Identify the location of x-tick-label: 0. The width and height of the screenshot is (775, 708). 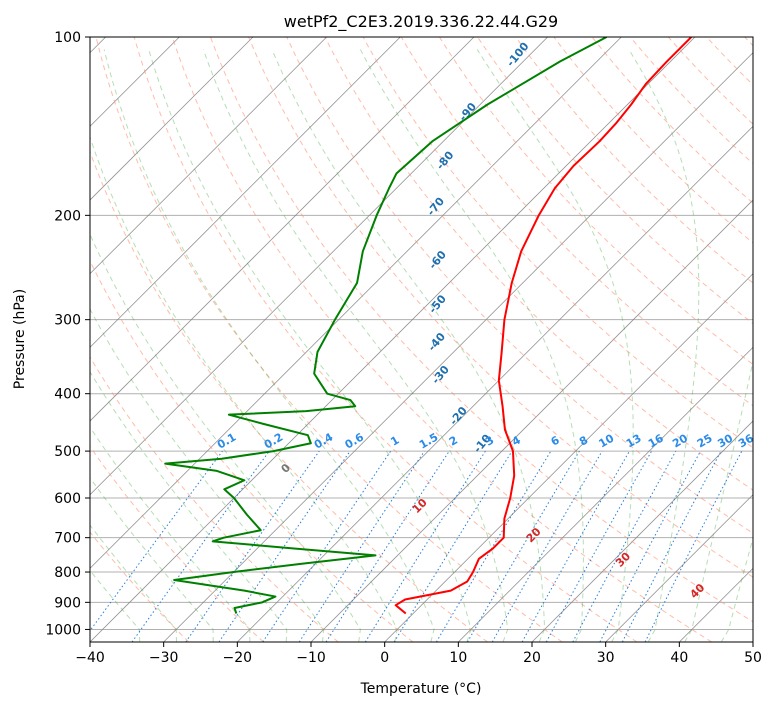
(384, 658).